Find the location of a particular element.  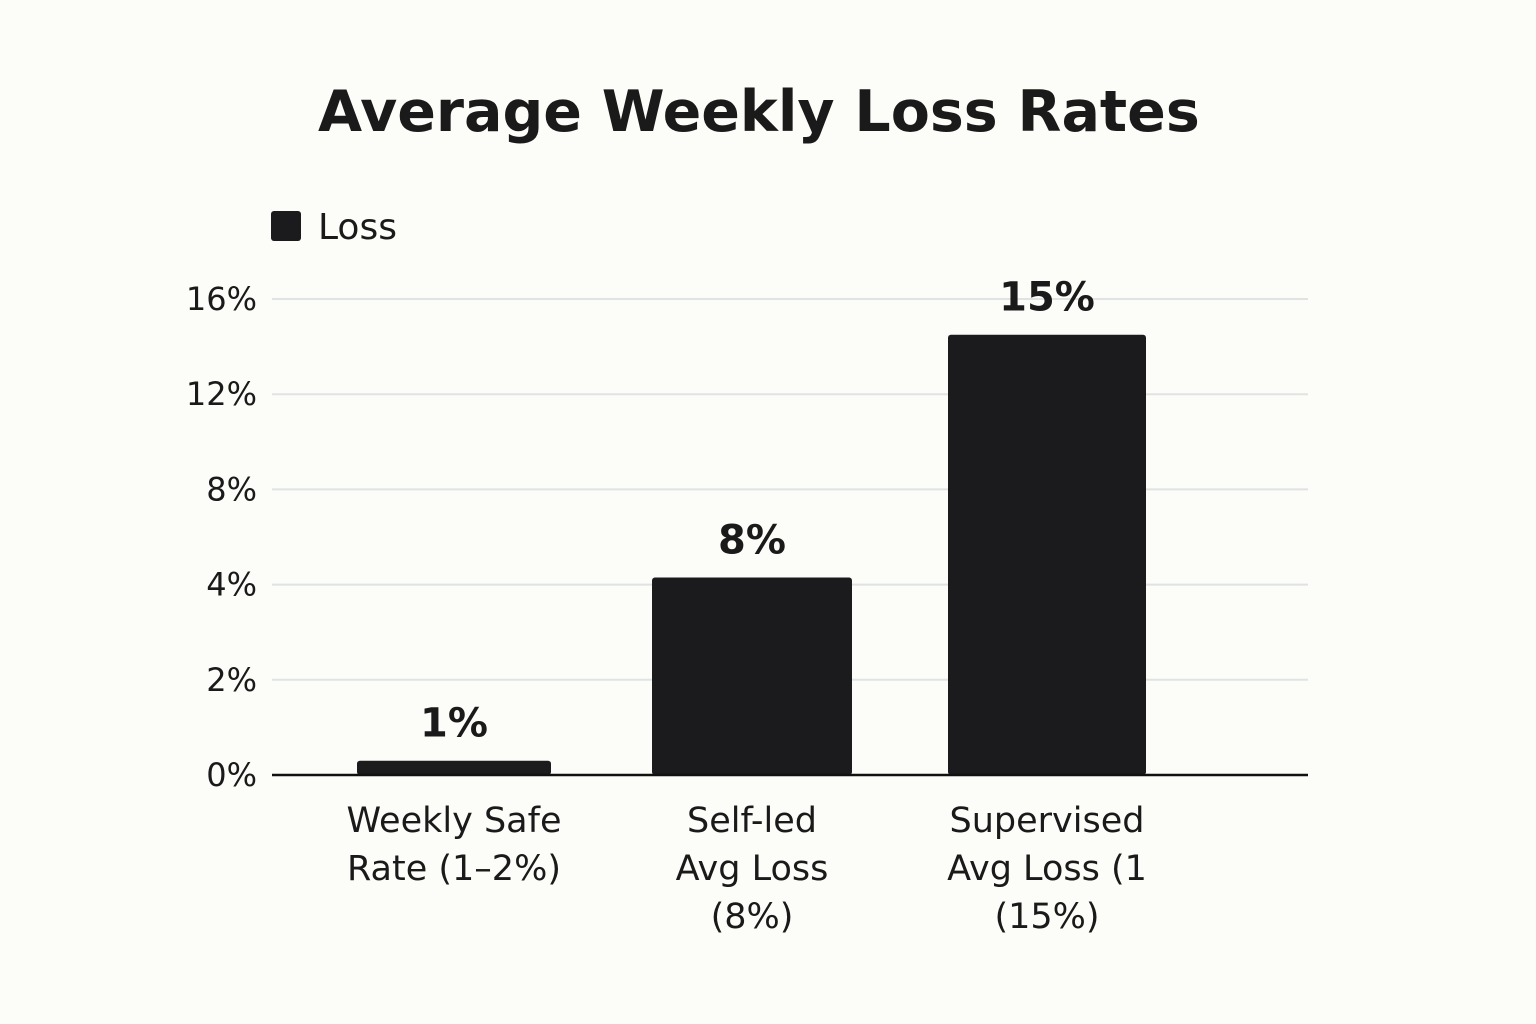

y-tick-label: 0% is located at coordinates (231, 775).